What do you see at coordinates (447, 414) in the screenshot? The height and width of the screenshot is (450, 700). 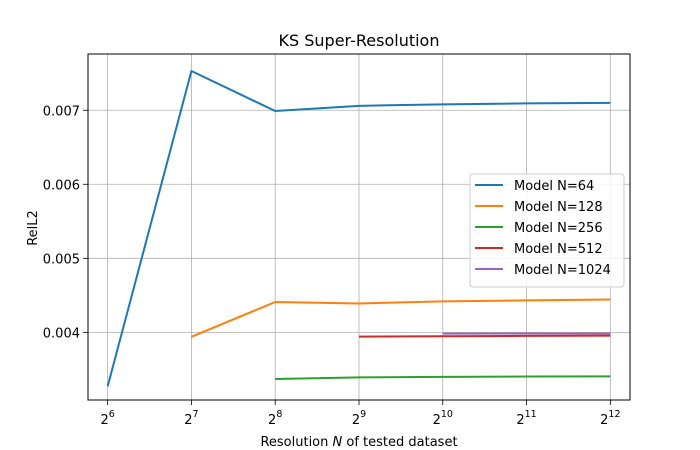 I see `x-tick-exponent: 10` at bounding box center [447, 414].